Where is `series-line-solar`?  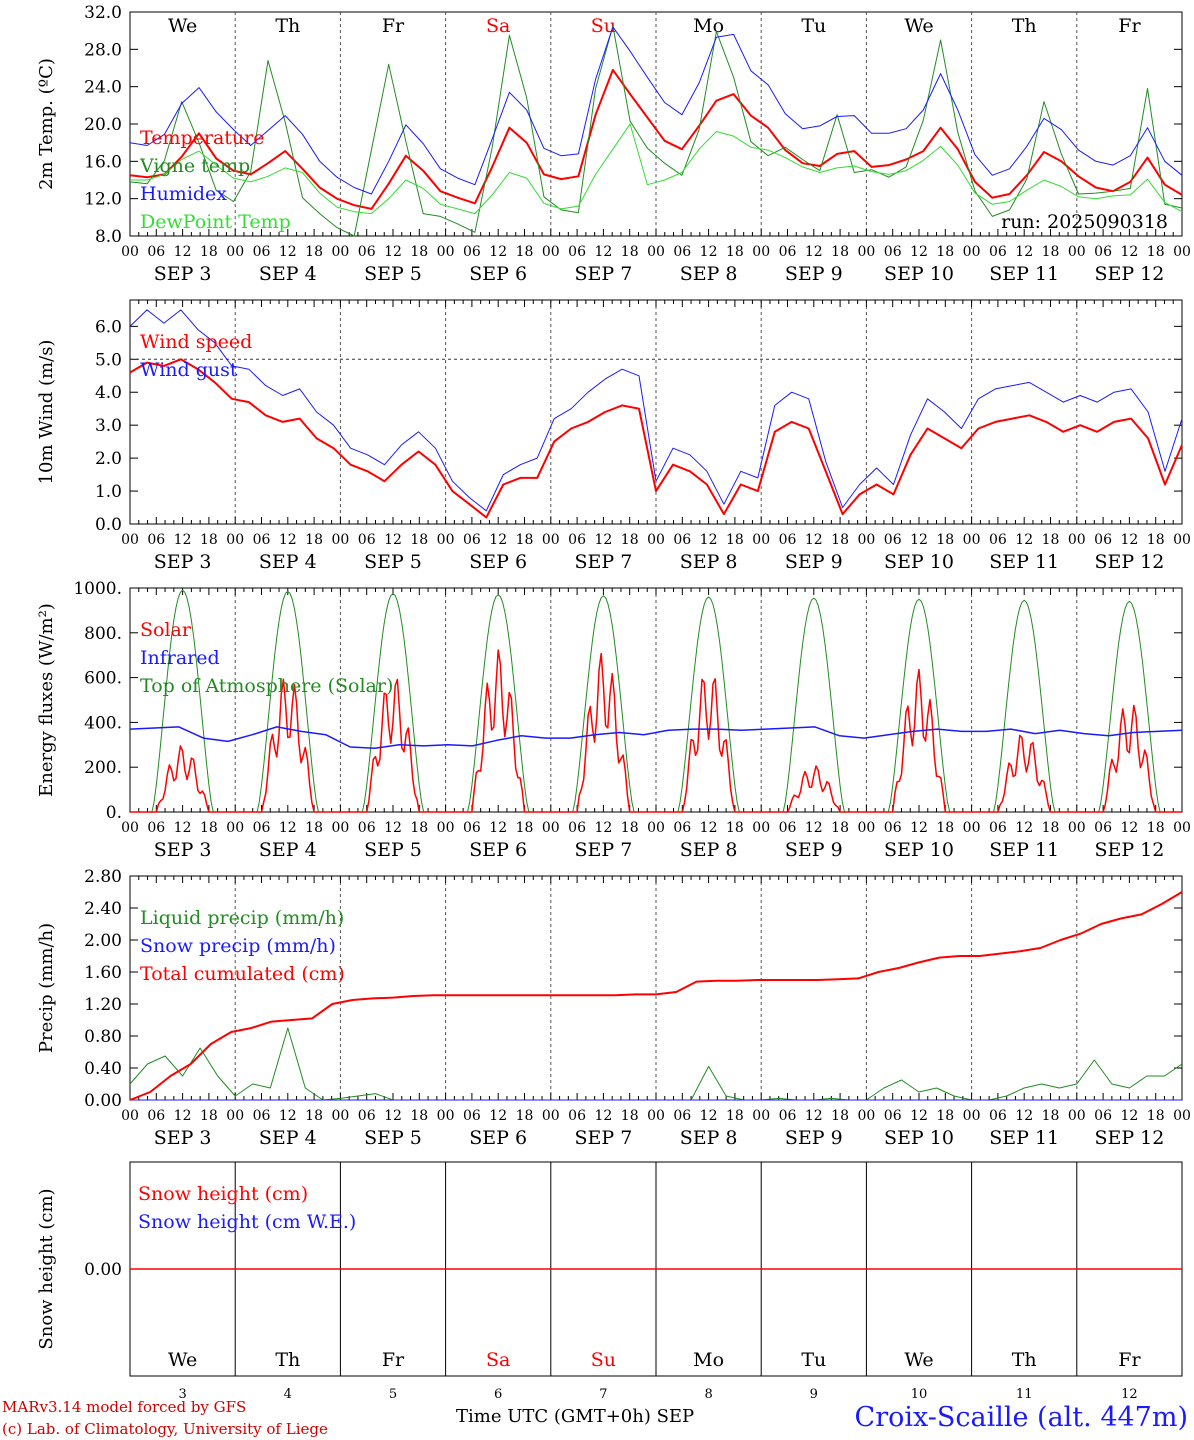
series-line-solar is located at coordinates (656, 731).